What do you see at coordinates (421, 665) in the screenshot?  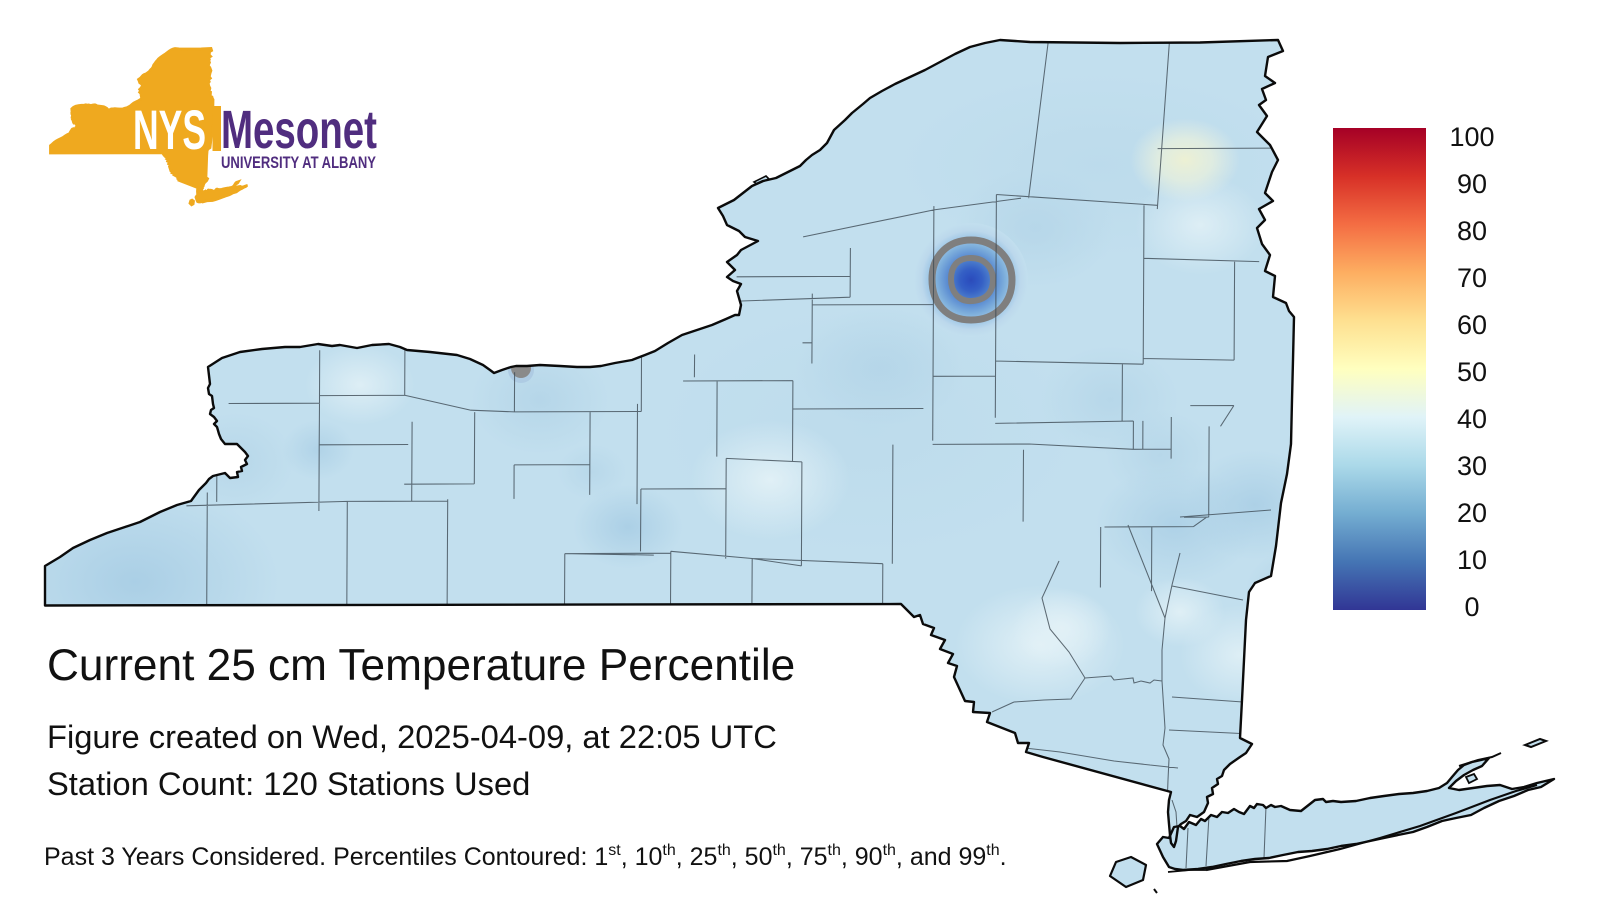 I see `svg-text:Current 25 cm Temperature Perc: Current 25 cm Temperature Percentile` at bounding box center [421, 665].